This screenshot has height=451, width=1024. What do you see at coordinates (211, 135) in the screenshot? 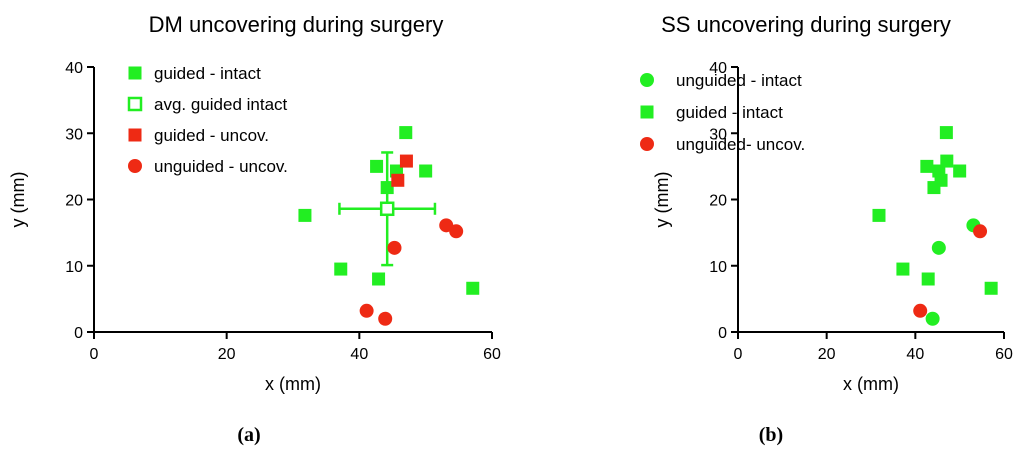
I see `legend-label: guided - uncov.` at bounding box center [211, 135].